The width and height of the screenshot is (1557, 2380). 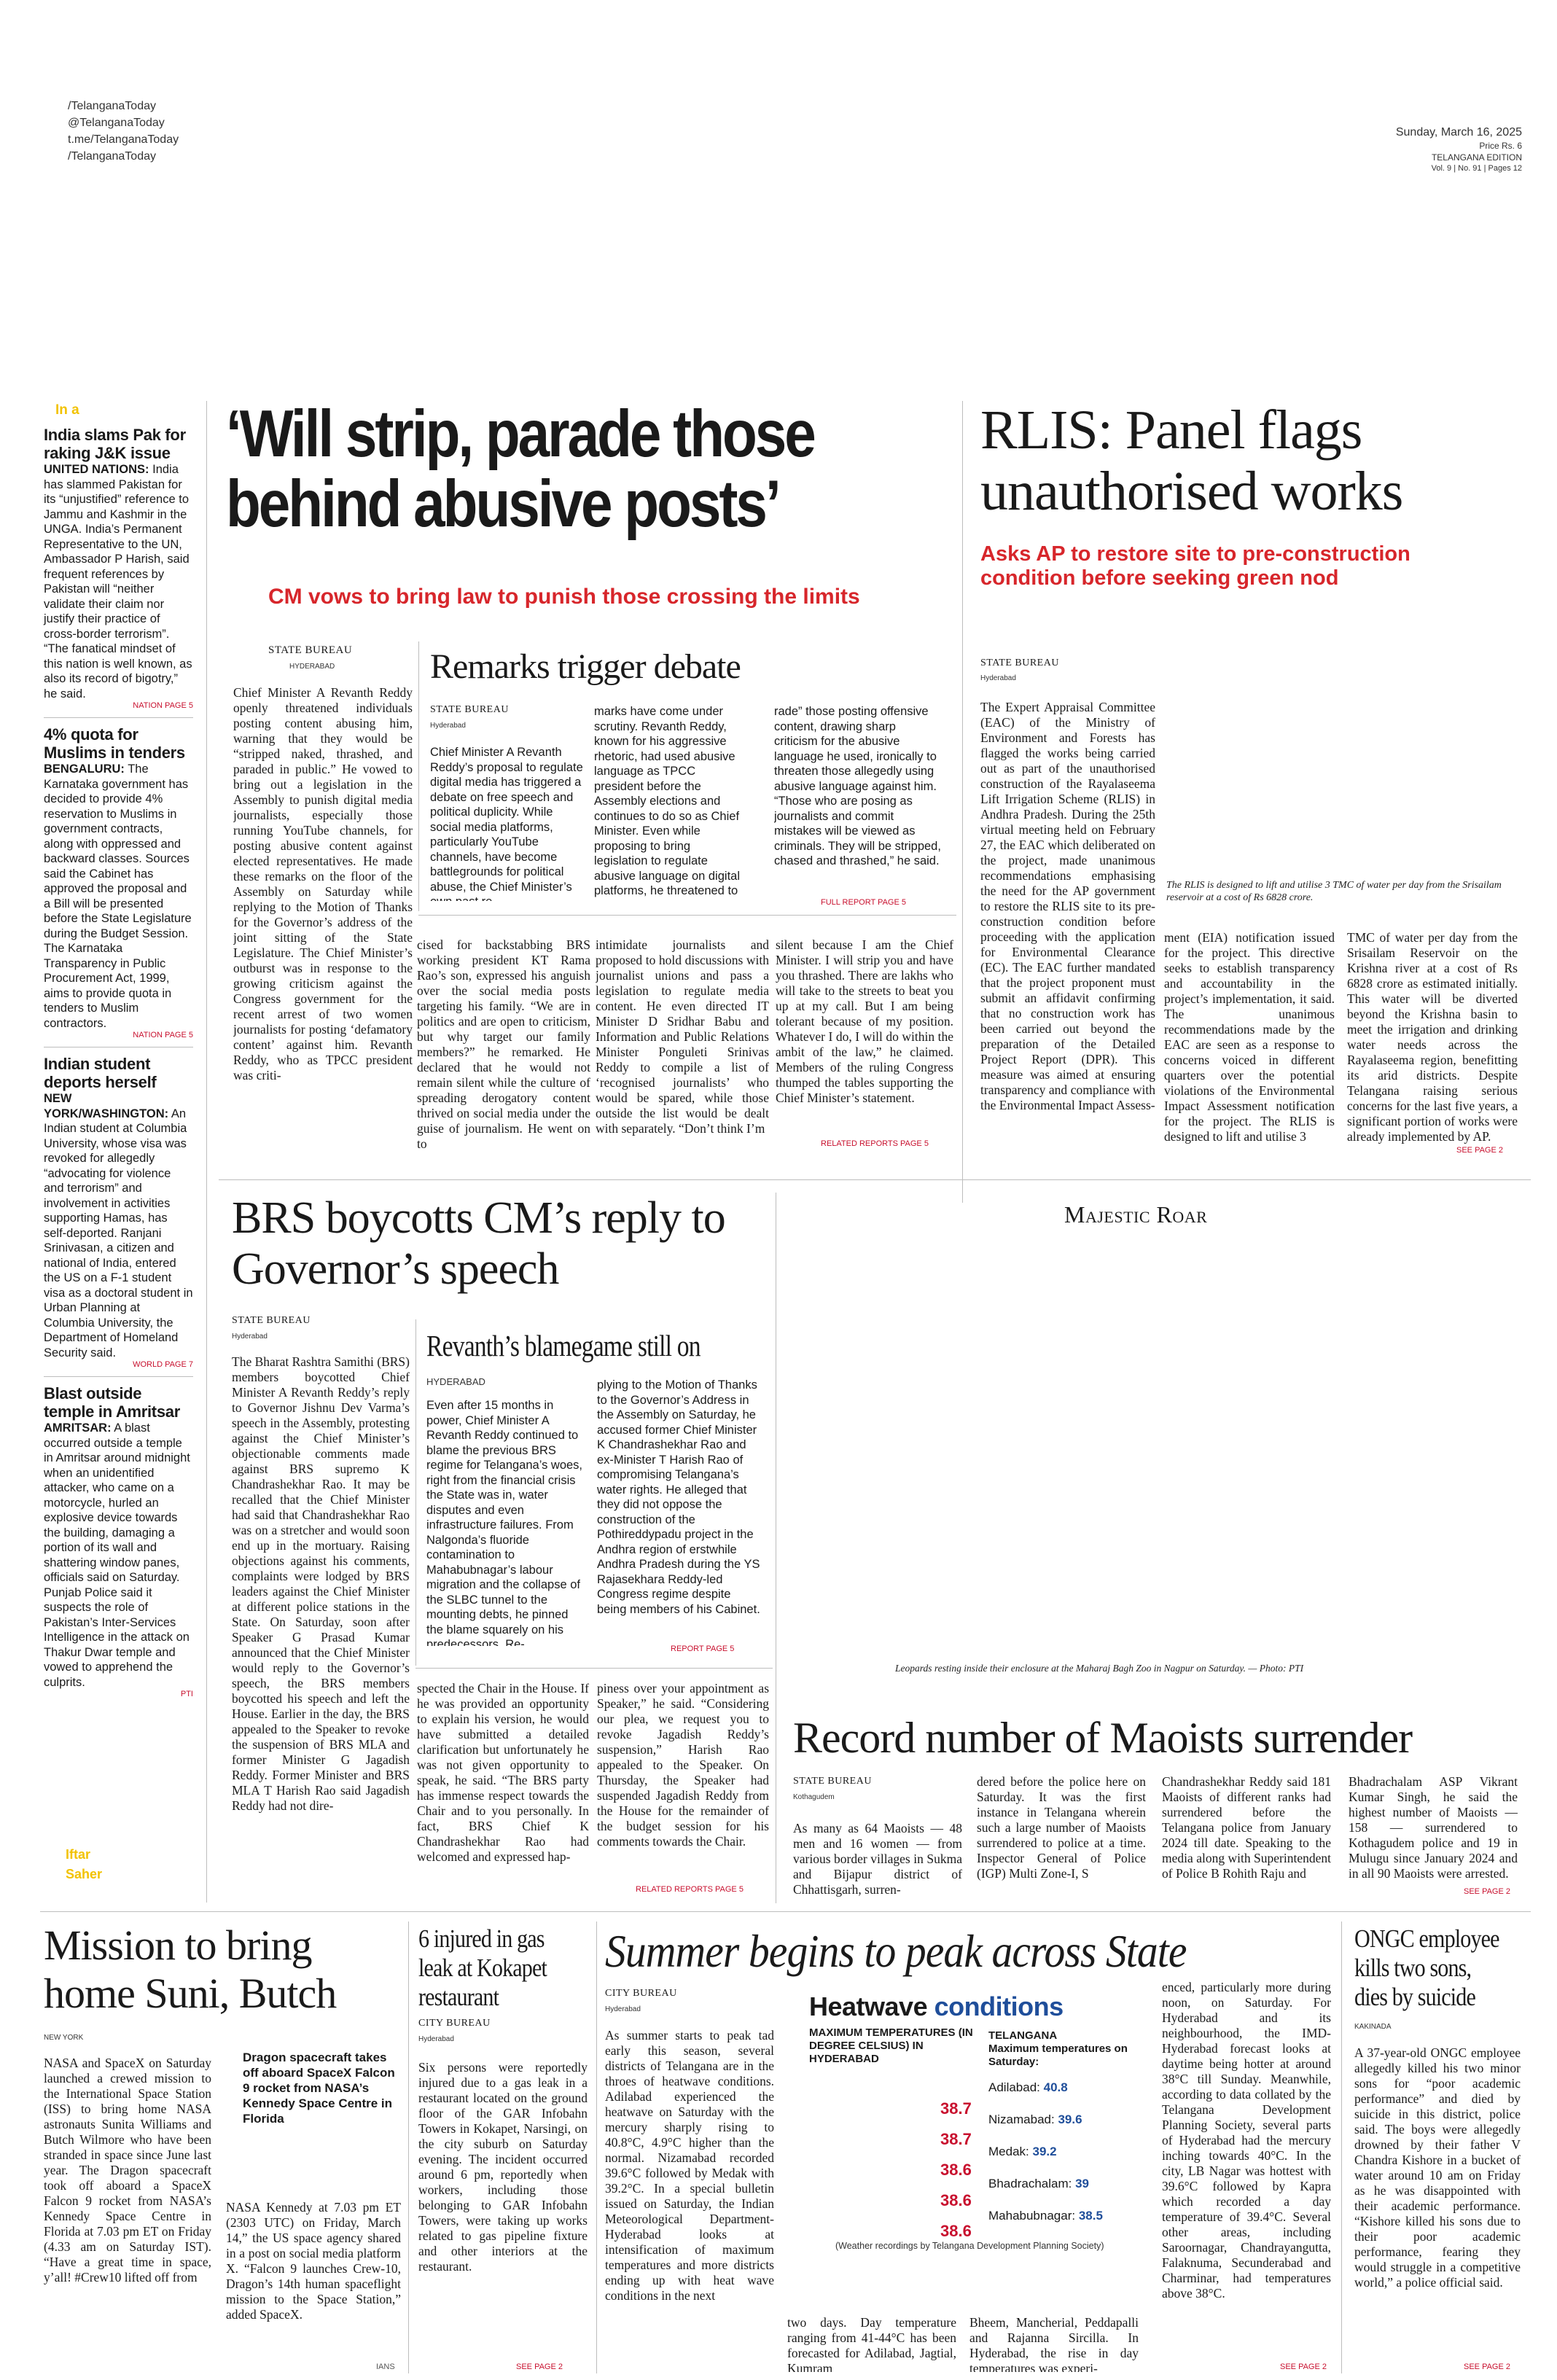 I want to click on kokapet-right-rule, so click(x=596, y=2147).